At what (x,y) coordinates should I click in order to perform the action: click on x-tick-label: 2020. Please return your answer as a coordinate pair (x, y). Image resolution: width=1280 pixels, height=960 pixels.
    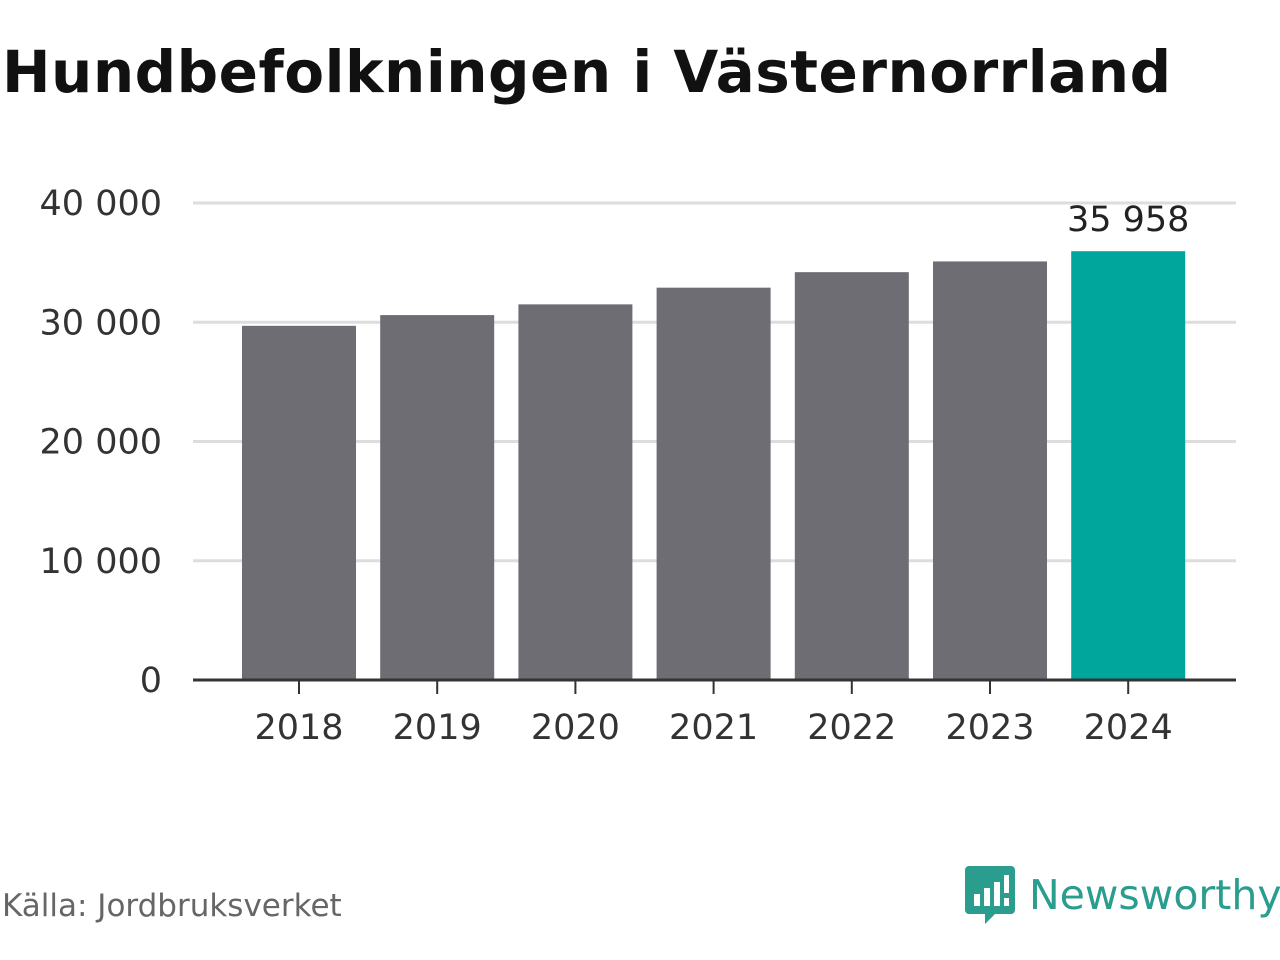
    Looking at the image, I should click on (575, 728).